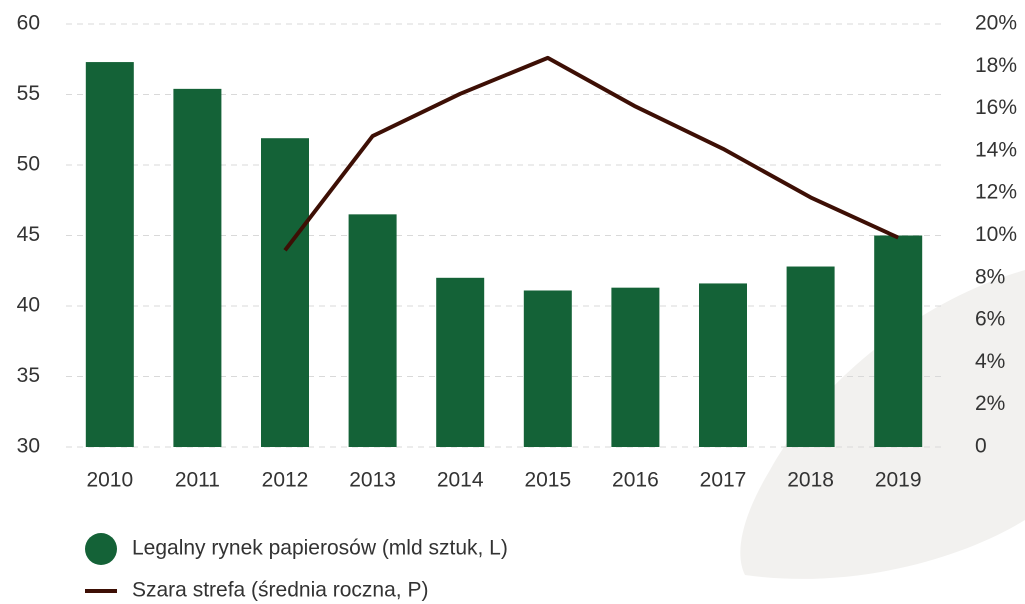  Describe the element at coordinates (320, 548) in the screenshot. I see `legend-label: Legalny rynek papierosów (mld sztuk, L)` at that location.